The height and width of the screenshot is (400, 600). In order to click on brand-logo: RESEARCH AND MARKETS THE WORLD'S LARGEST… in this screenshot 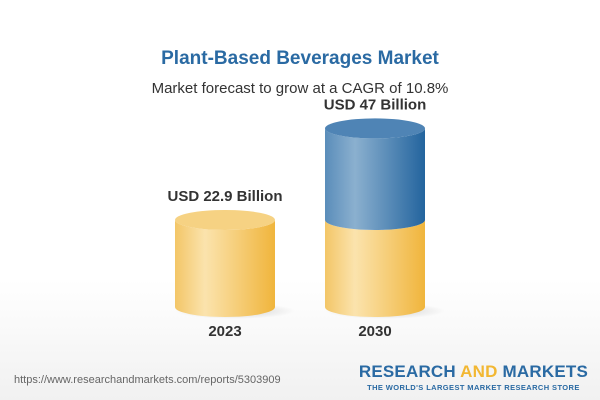, I will do `click(473, 377)`.